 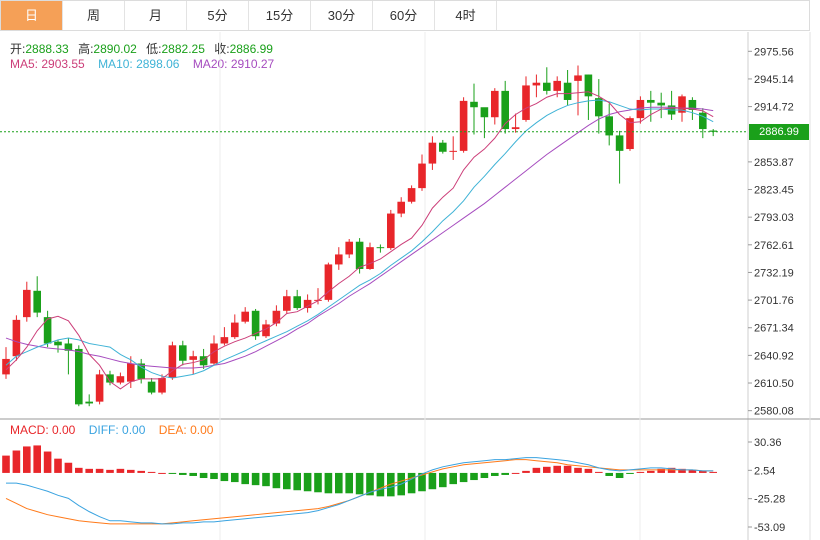 What do you see at coordinates (280, 15) in the screenshot?
I see `tab-4: 15分` at bounding box center [280, 15].